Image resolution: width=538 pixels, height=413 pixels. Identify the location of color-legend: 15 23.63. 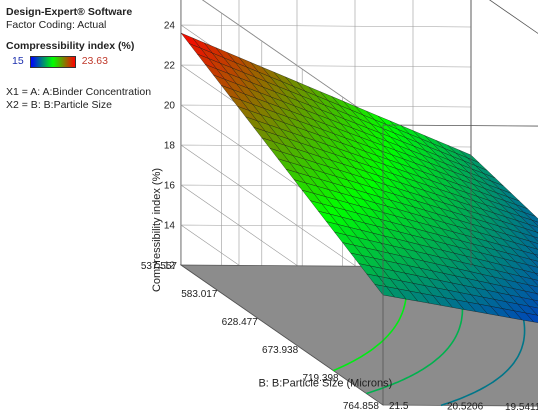
(81, 61).